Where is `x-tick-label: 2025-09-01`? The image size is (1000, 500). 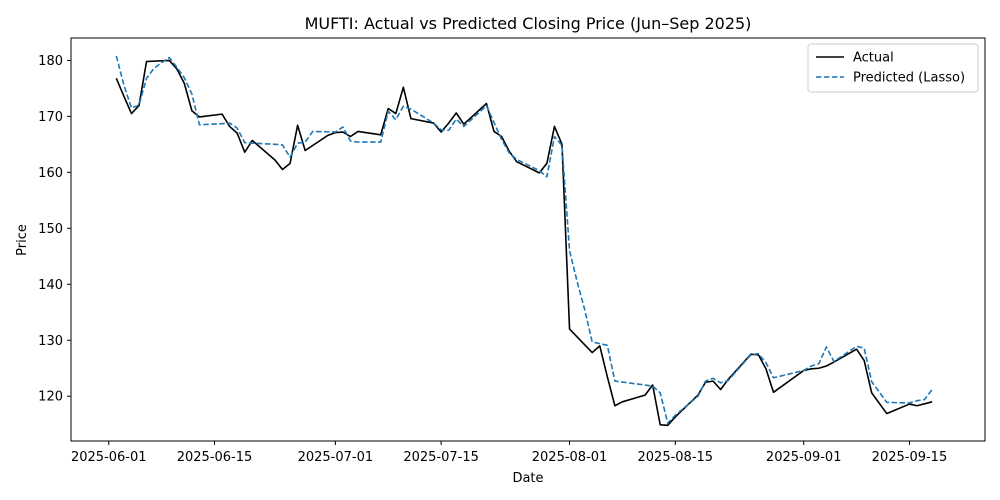
x-tick-label: 2025-09-01 is located at coordinates (804, 457).